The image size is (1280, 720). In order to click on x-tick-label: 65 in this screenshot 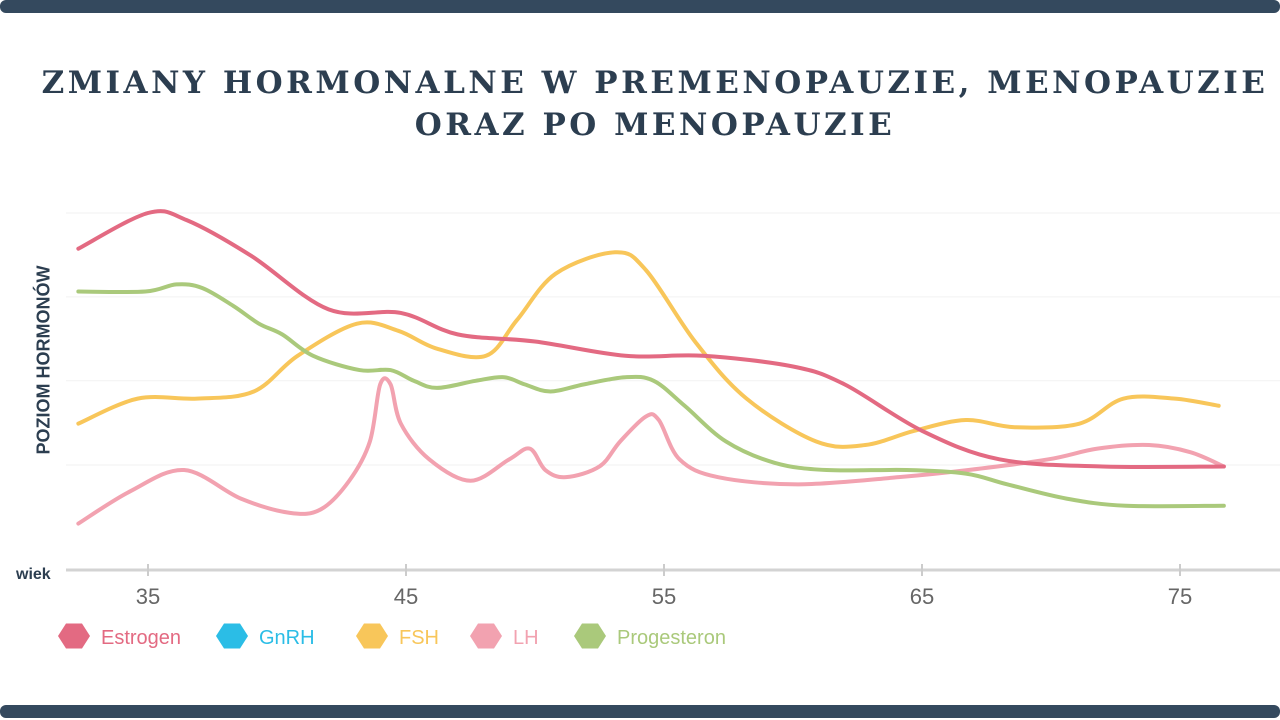, I will do `click(922, 596)`.